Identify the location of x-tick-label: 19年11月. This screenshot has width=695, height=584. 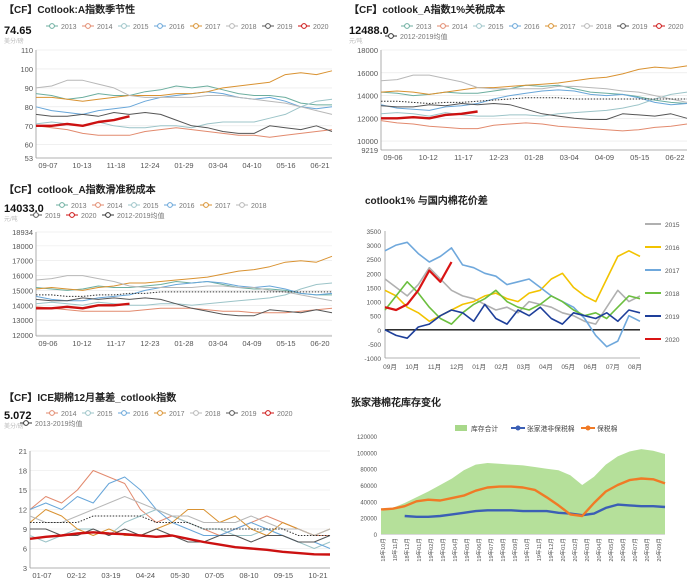
(539, 549).